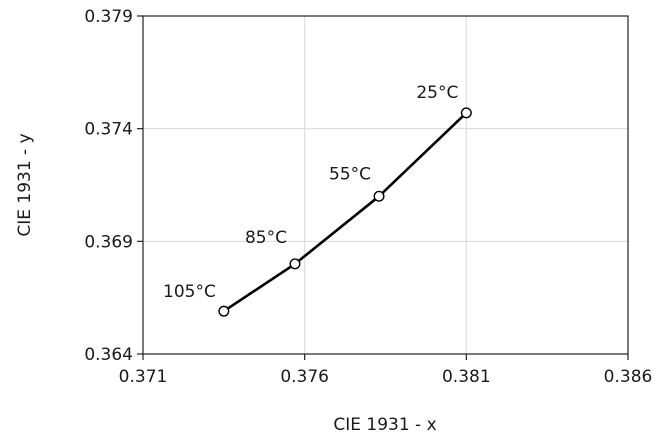  Describe the element at coordinates (108, 186) in the screenshot. I see `y-tick-labels: 0.364 0.369 0.374 0.379` at that location.